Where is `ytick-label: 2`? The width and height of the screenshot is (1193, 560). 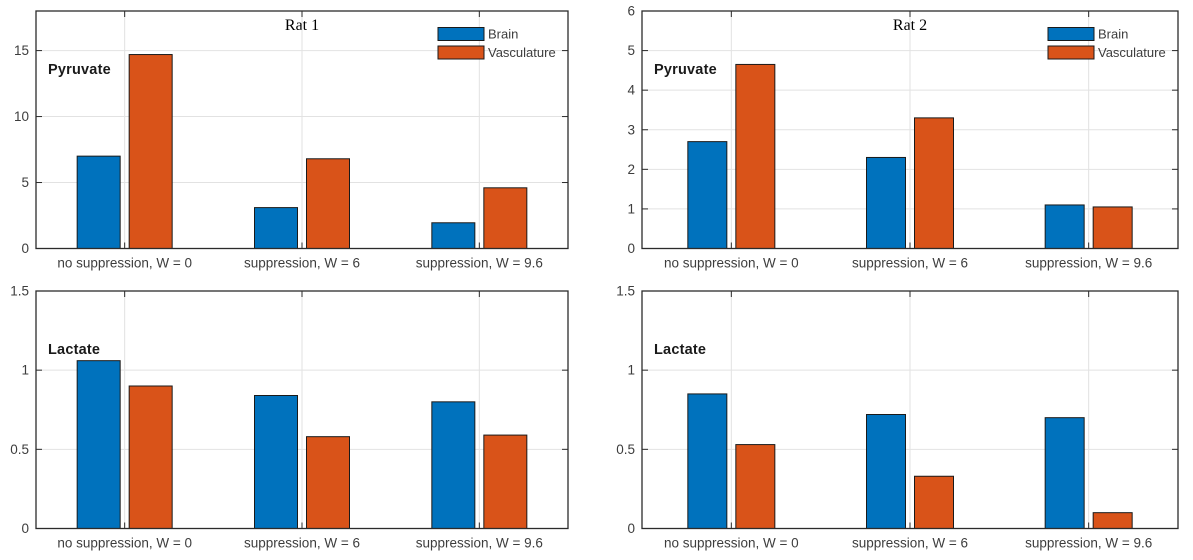
ytick-label: 2 is located at coordinates (631, 169).